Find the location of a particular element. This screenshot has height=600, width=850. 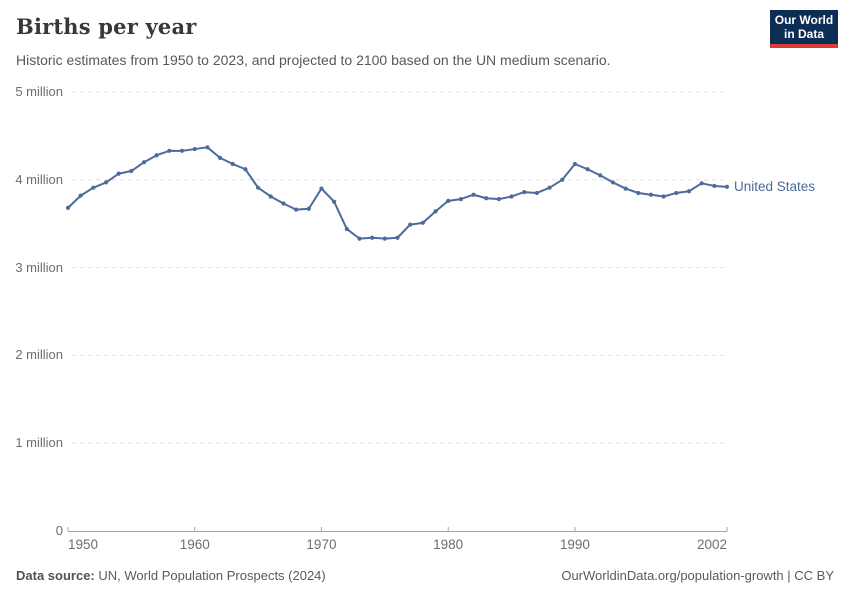

x-axis-label: 2002 is located at coordinates (711, 544).